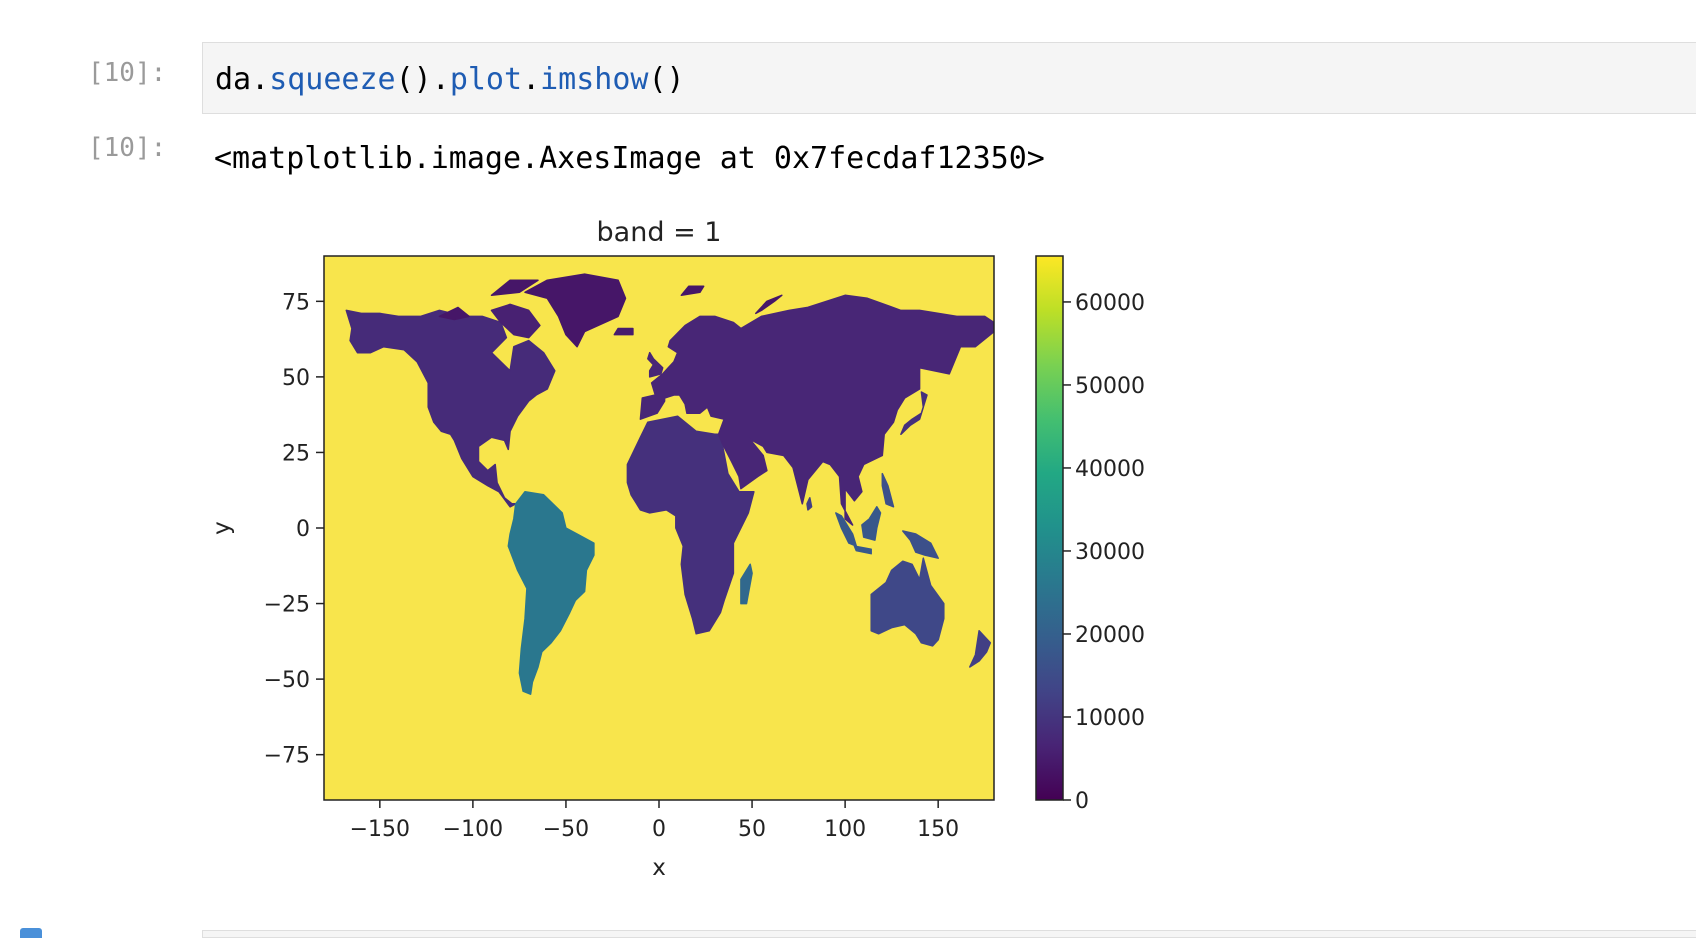 This screenshot has width=1696, height=938. What do you see at coordinates (1082, 801) in the screenshot?
I see `colorbar-tick-label: 0` at bounding box center [1082, 801].